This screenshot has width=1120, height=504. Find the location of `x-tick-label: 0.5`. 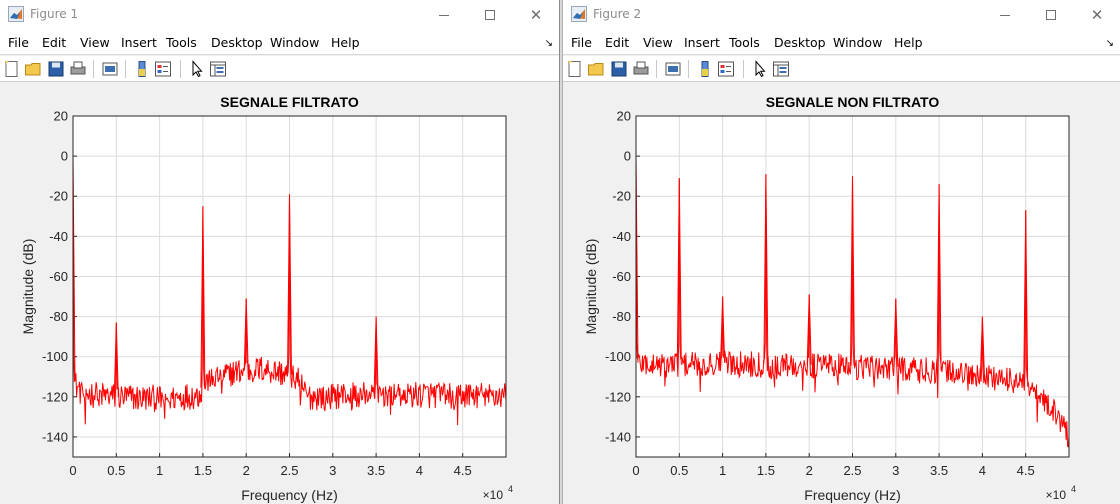

x-tick-label: 0.5 is located at coordinates (116, 470).